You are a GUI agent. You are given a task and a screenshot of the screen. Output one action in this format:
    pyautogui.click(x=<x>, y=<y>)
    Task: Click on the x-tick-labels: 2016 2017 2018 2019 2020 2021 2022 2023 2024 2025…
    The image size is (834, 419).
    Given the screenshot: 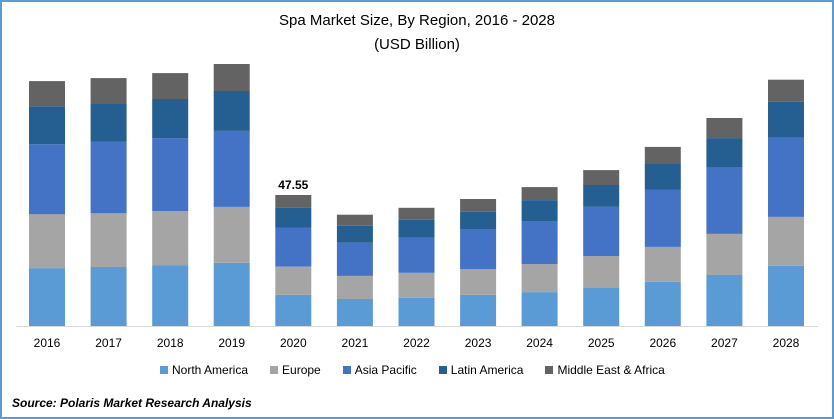 What is the action you would take?
    pyautogui.click(x=417, y=343)
    